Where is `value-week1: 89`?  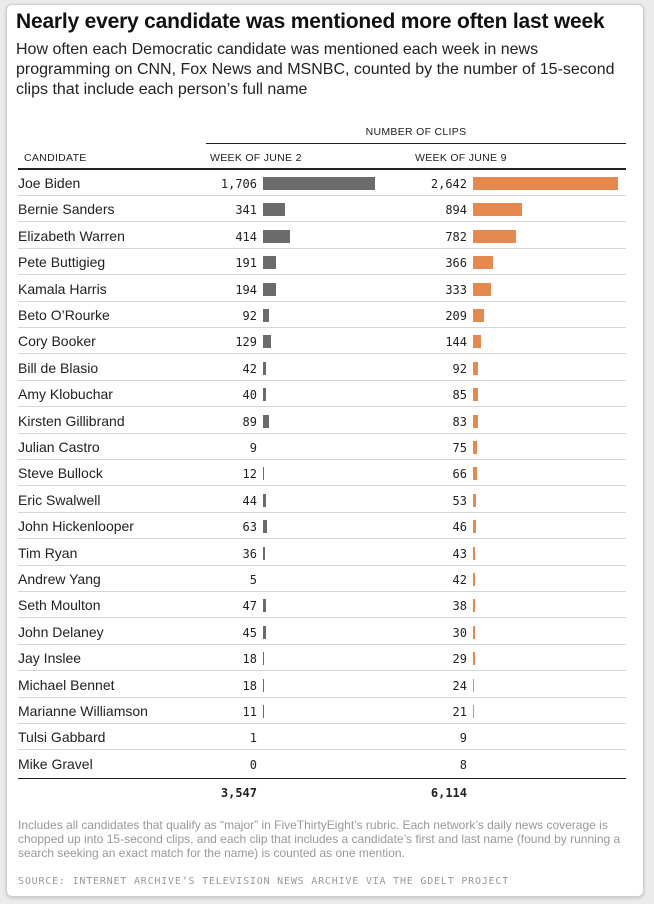 value-week1: 89 is located at coordinates (249, 421).